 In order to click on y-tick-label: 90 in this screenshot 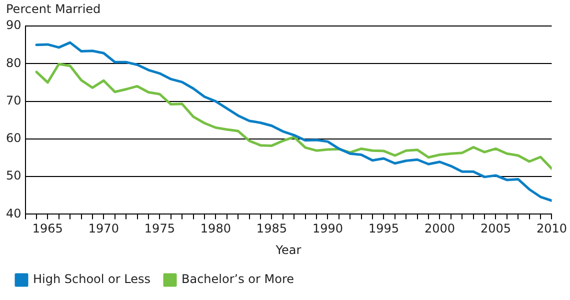, I will do `click(14, 25)`.